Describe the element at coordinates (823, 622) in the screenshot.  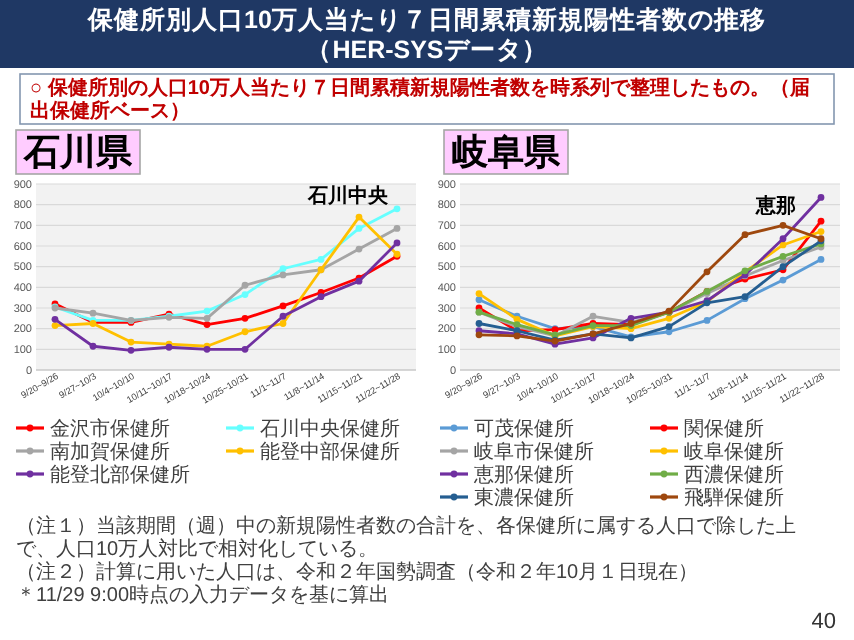
I see `text: 40` at that location.